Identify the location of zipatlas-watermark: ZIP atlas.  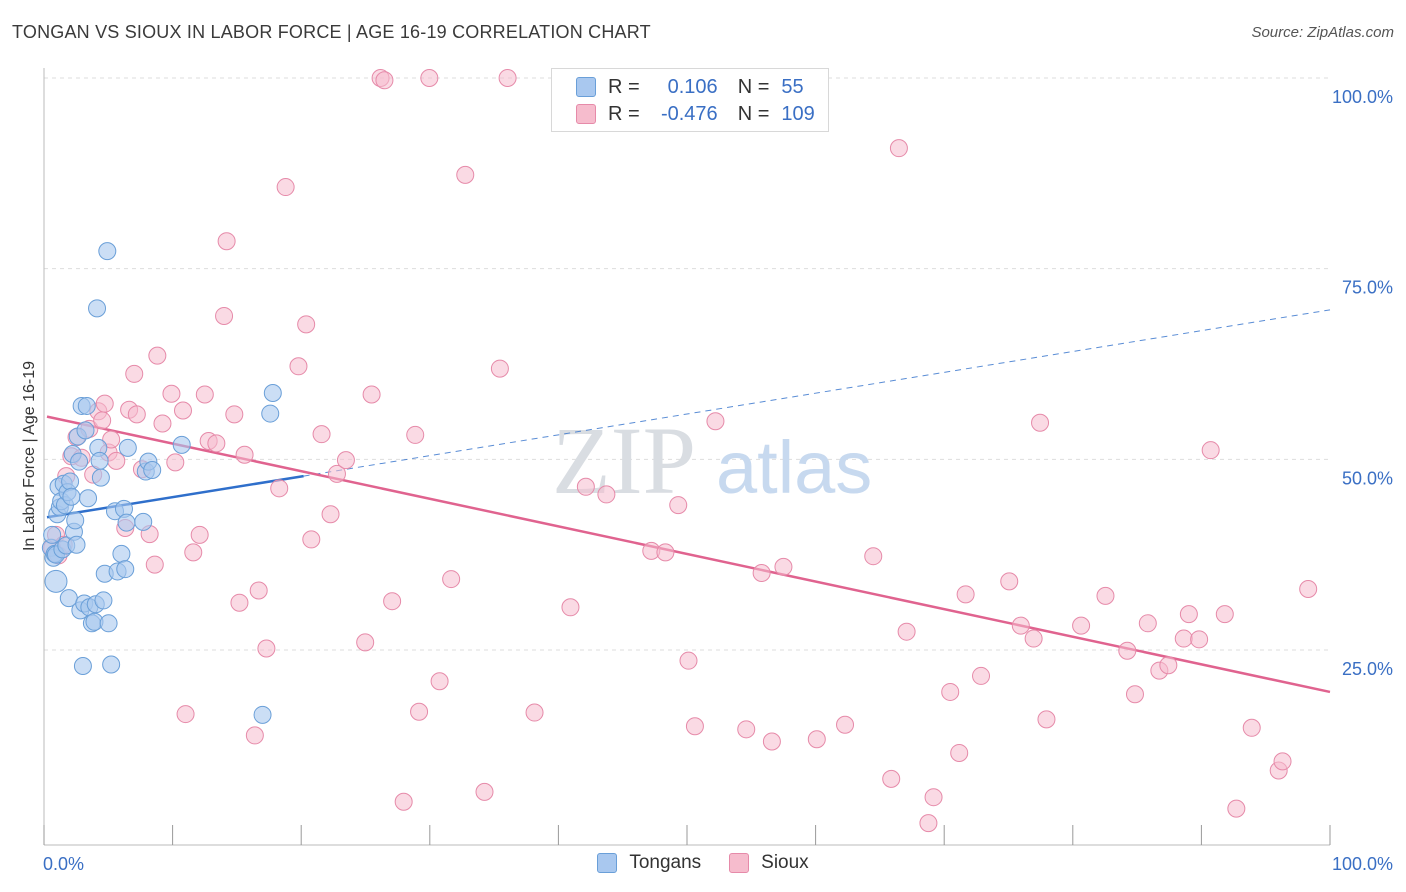
(712, 460).